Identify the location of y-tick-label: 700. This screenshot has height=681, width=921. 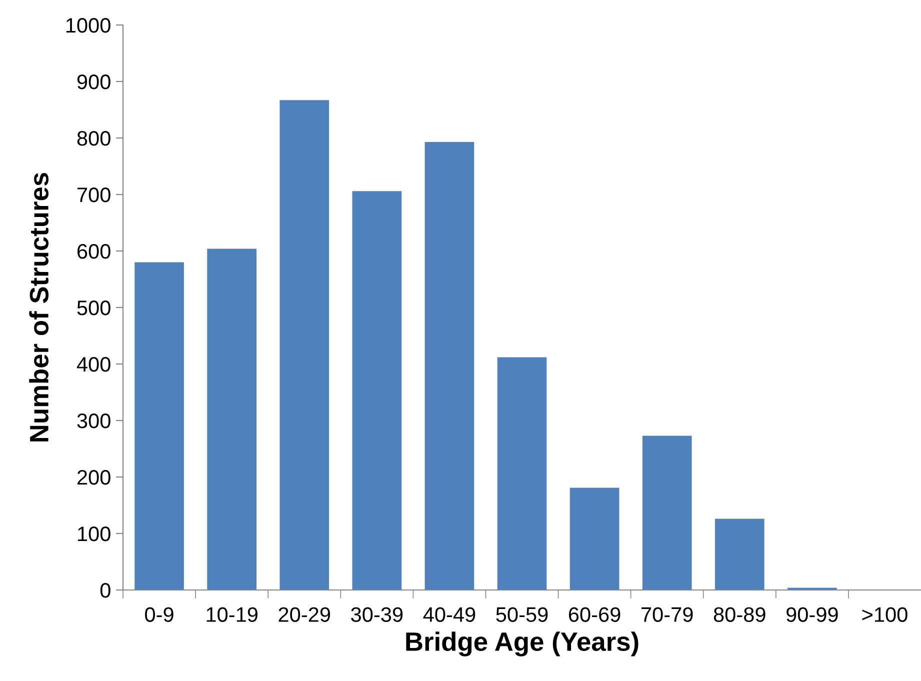
(94, 195).